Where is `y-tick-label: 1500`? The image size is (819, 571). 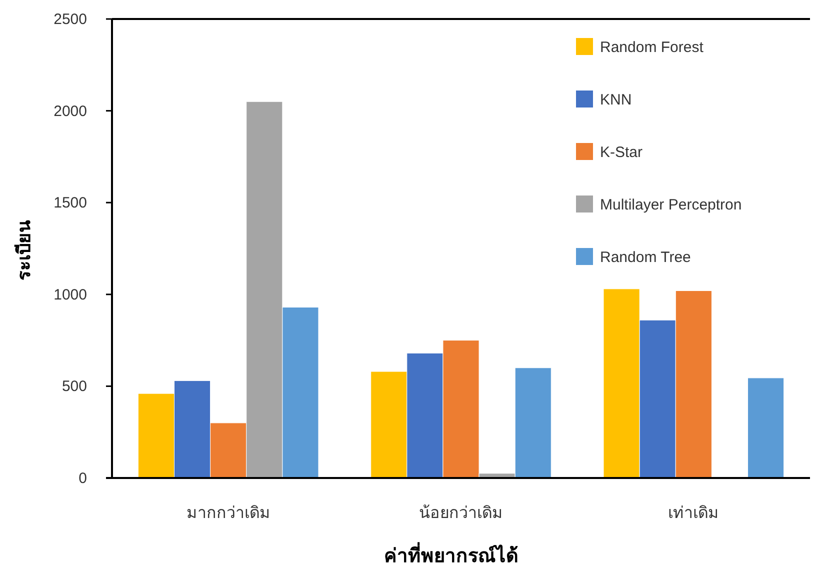 y-tick-label: 1500 is located at coordinates (70, 203).